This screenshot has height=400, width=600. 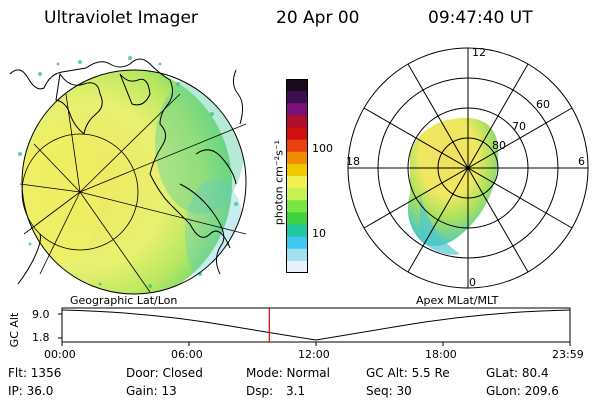 I want to click on colorbar-tick-100: 100, so click(x=322, y=148).